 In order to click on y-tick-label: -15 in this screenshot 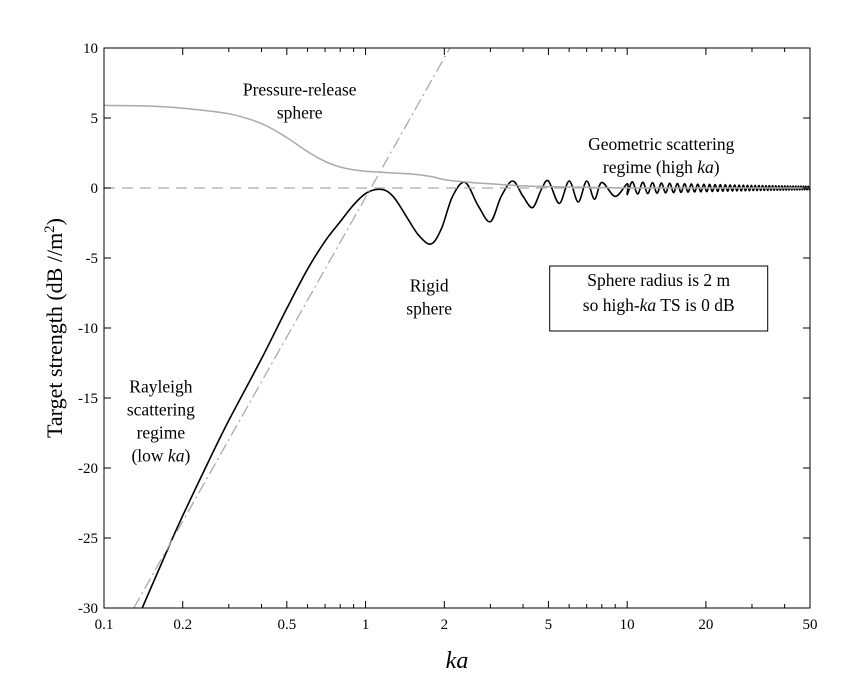, I will do `click(88, 399)`.